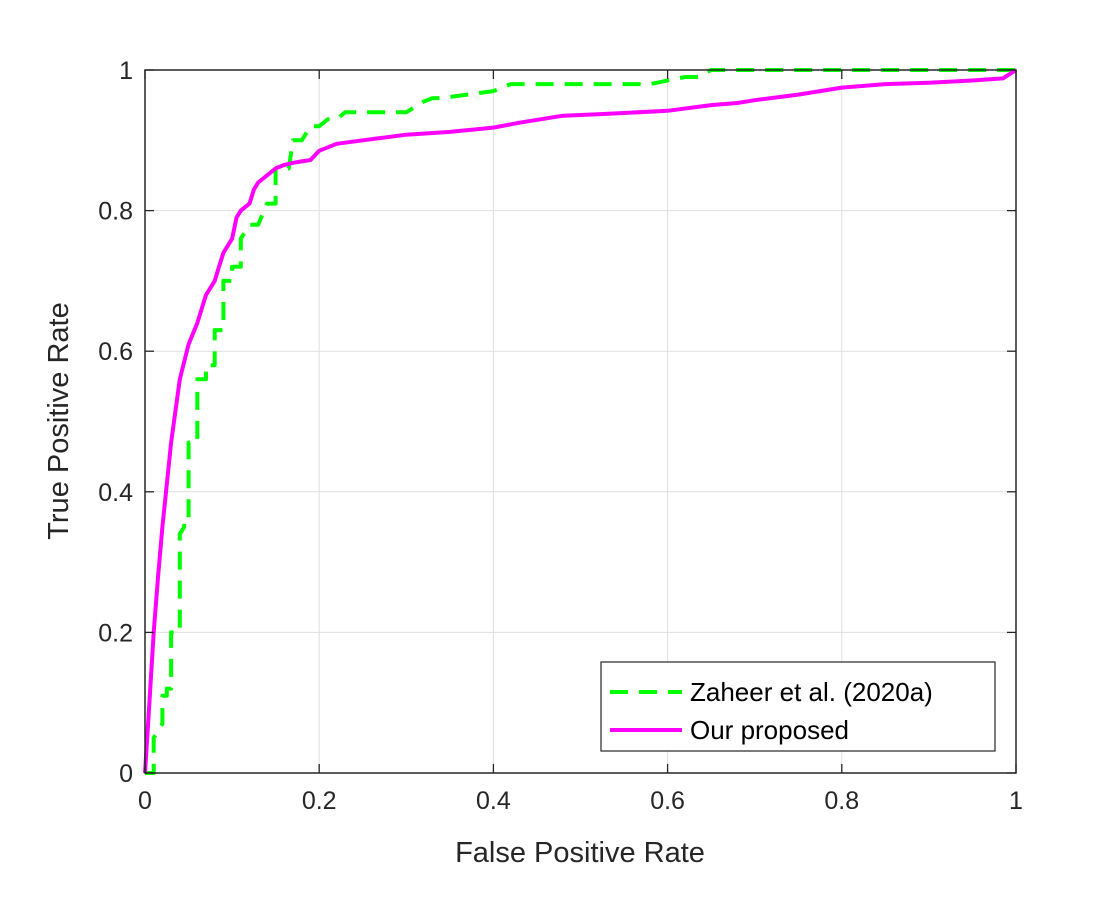  Describe the element at coordinates (319, 801) in the screenshot. I see `x-tick-label: 0.2` at that location.